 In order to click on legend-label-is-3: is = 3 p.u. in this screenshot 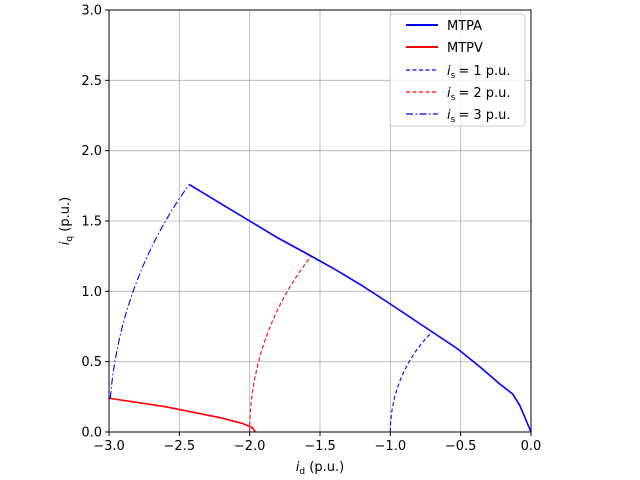, I will do `click(479, 116)`.